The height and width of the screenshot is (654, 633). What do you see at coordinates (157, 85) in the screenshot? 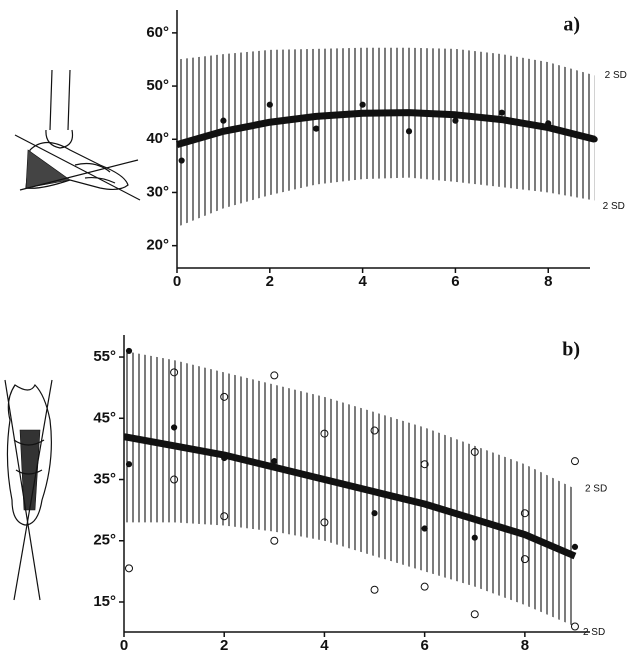
I see `y-tick-label: 50°` at bounding box center [157, 85].